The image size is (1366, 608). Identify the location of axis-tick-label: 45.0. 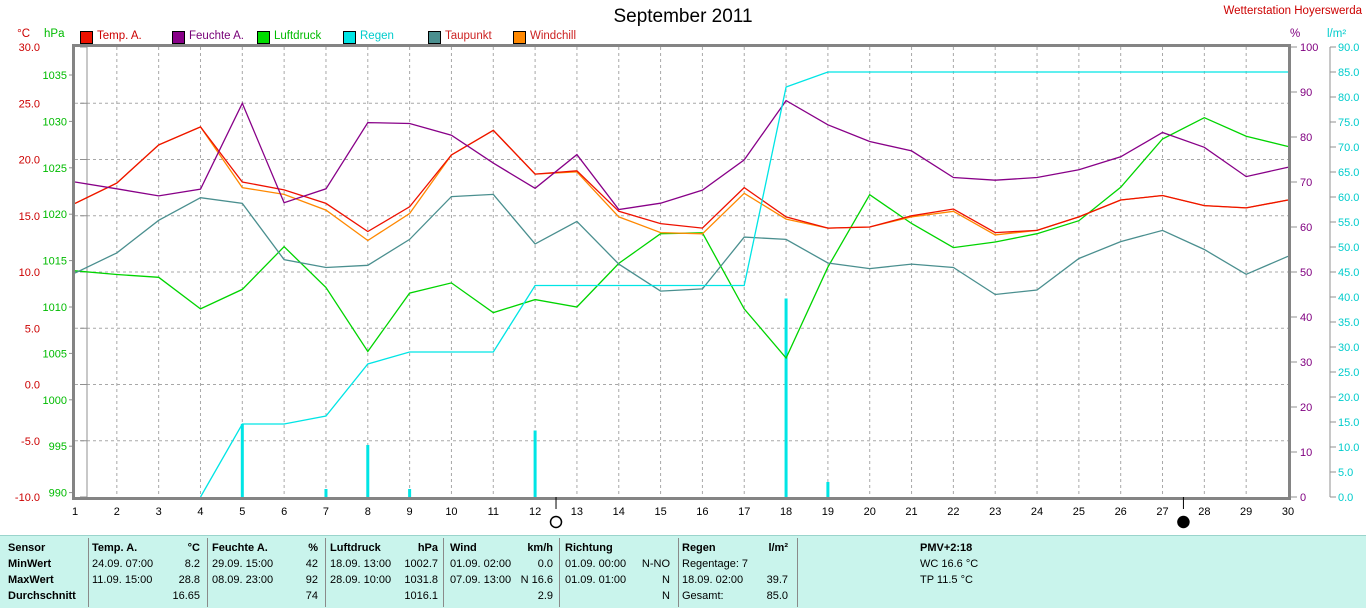
(1348, 273).